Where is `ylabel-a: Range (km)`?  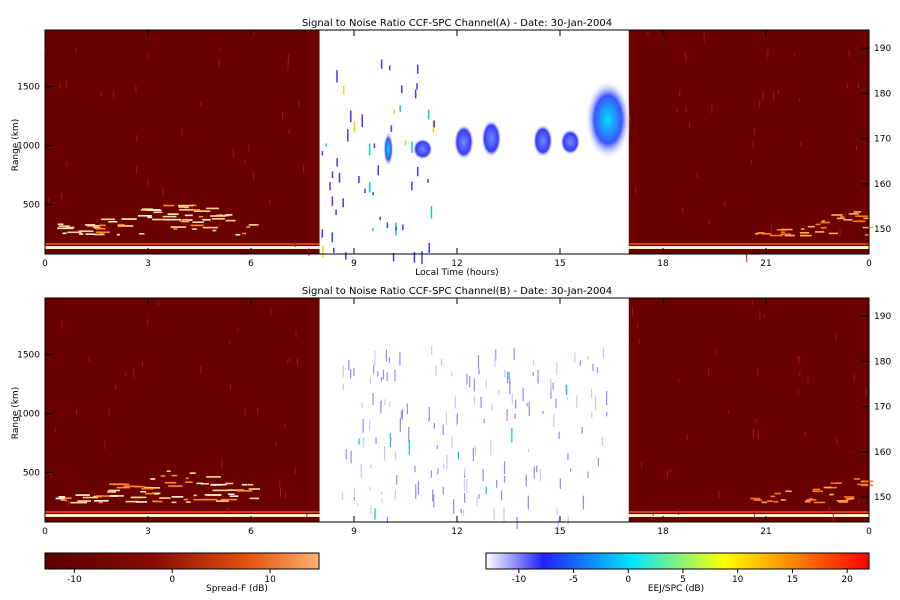 ylabel-a: Range (km) is located at coordinates (16, 145).